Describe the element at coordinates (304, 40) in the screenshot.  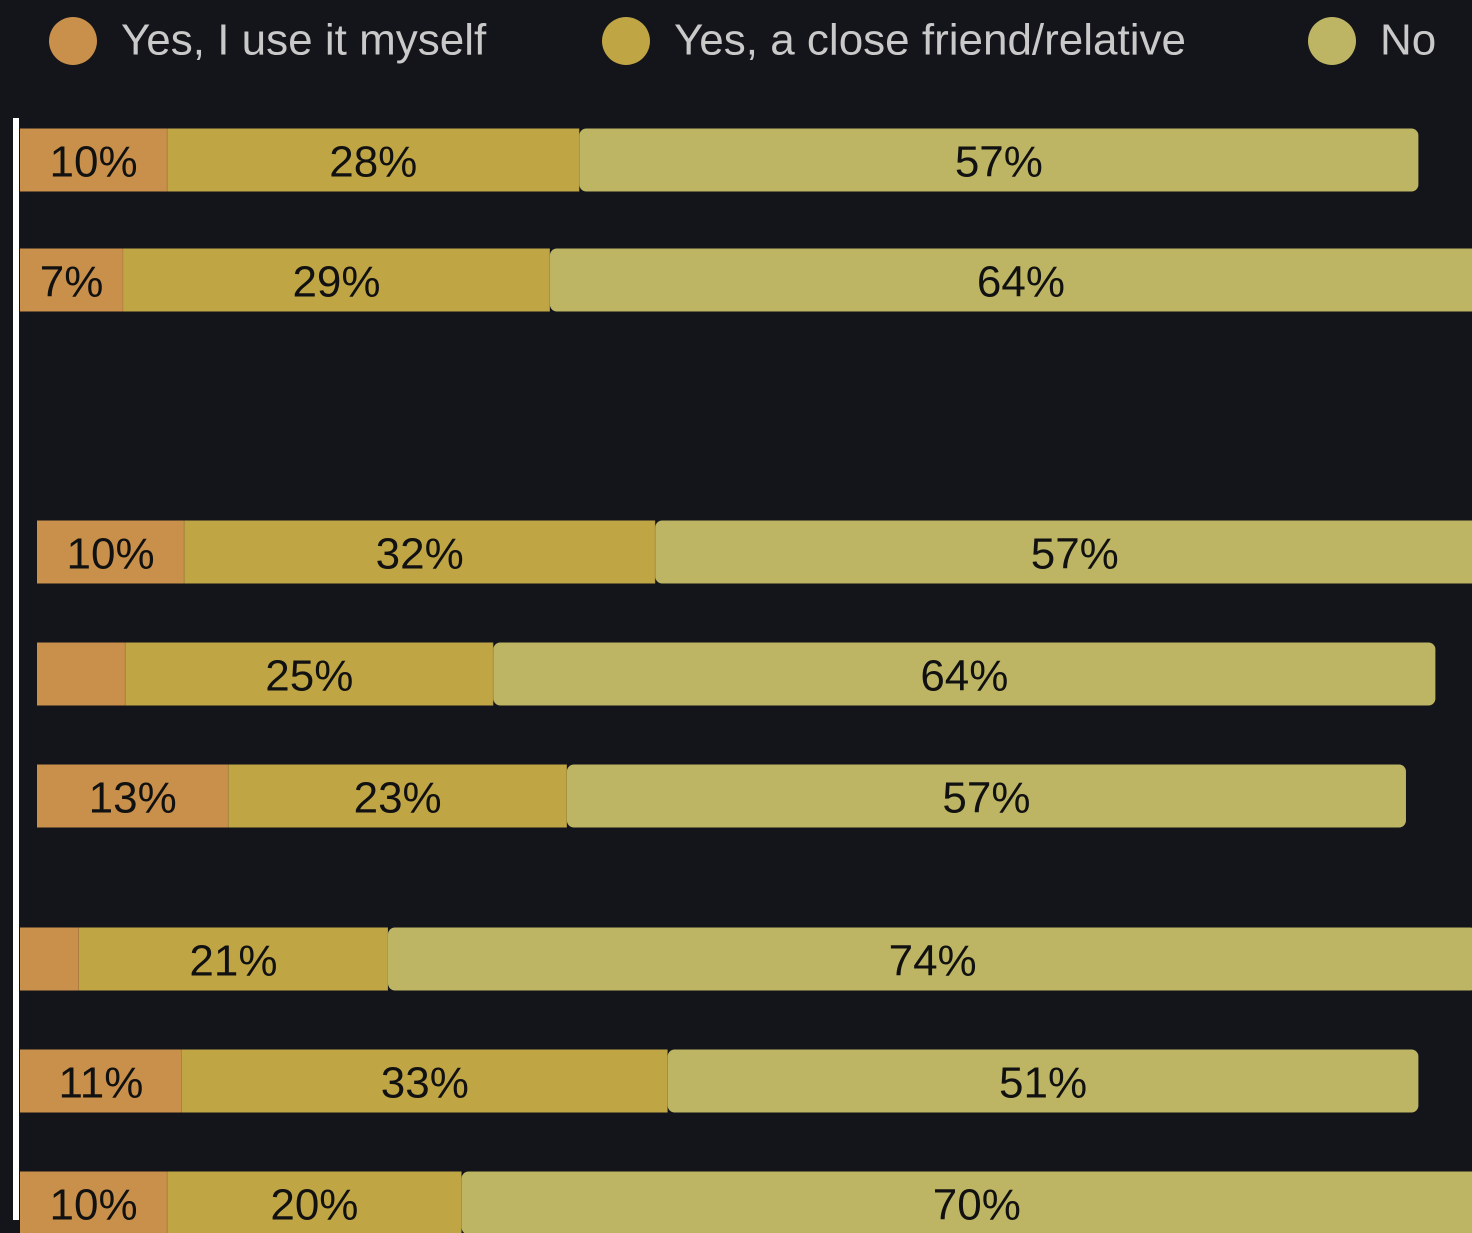
I see `legend-label: Yes, I use it myself` at that location.